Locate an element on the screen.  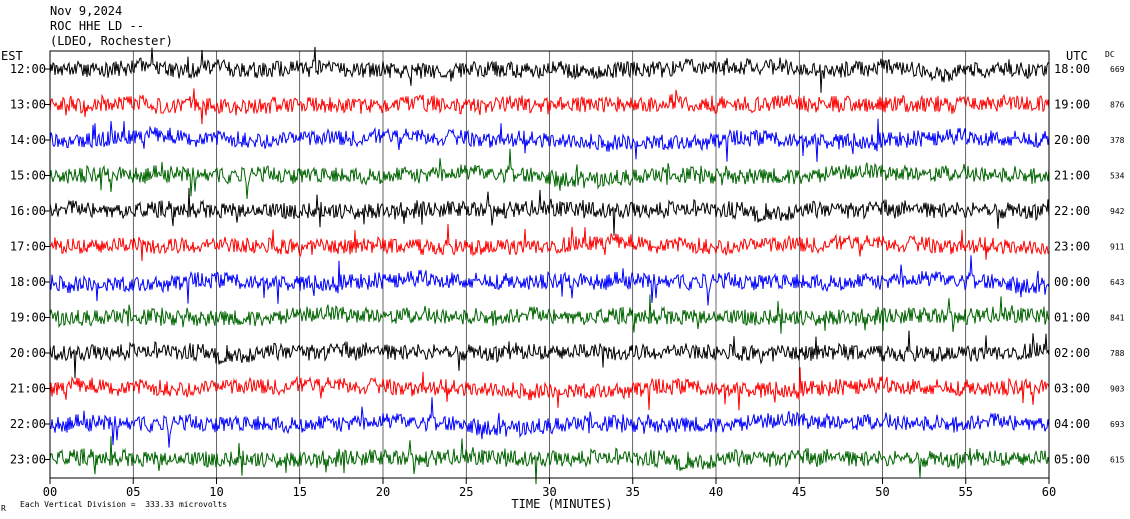
station-code: ROC HHE LD -- is located at coordinates (97, 26).